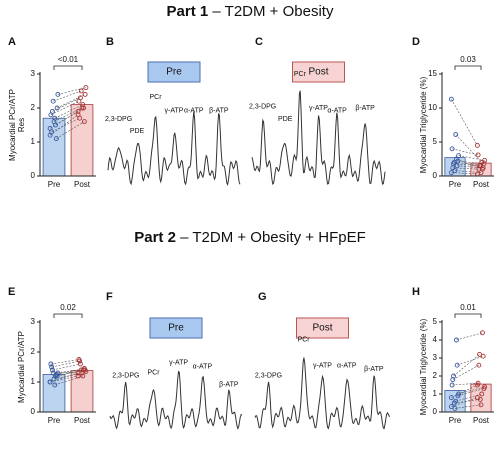  What do you see at coordinates (416, 42) in the screenshot?
I see `panel-letter: D` at bounding box center [416, 42].